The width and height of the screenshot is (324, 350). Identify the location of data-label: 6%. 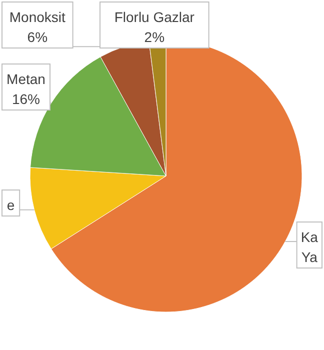
(37, 37).